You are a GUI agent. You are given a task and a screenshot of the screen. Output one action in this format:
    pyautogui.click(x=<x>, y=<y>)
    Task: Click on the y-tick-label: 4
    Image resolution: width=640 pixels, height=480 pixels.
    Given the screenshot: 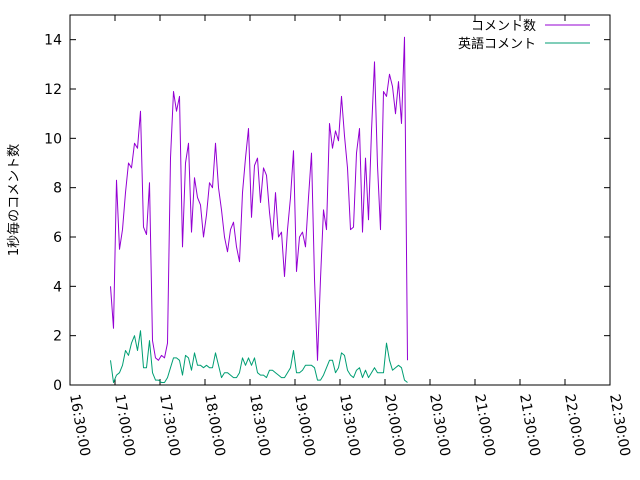 What is the action you would take?
    pyautogui.click(x=57, y=287)
    